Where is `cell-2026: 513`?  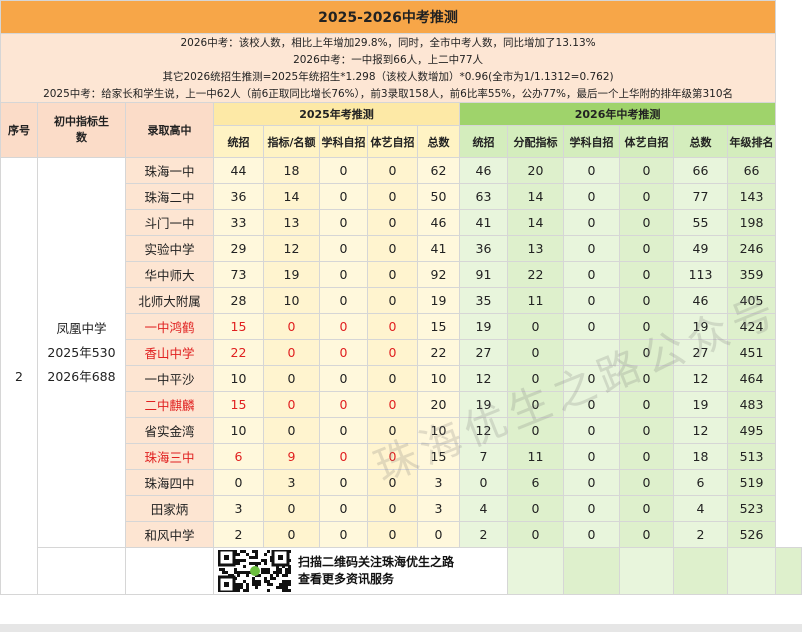 cell-2026: 513 is located at coordinates (751, 456).